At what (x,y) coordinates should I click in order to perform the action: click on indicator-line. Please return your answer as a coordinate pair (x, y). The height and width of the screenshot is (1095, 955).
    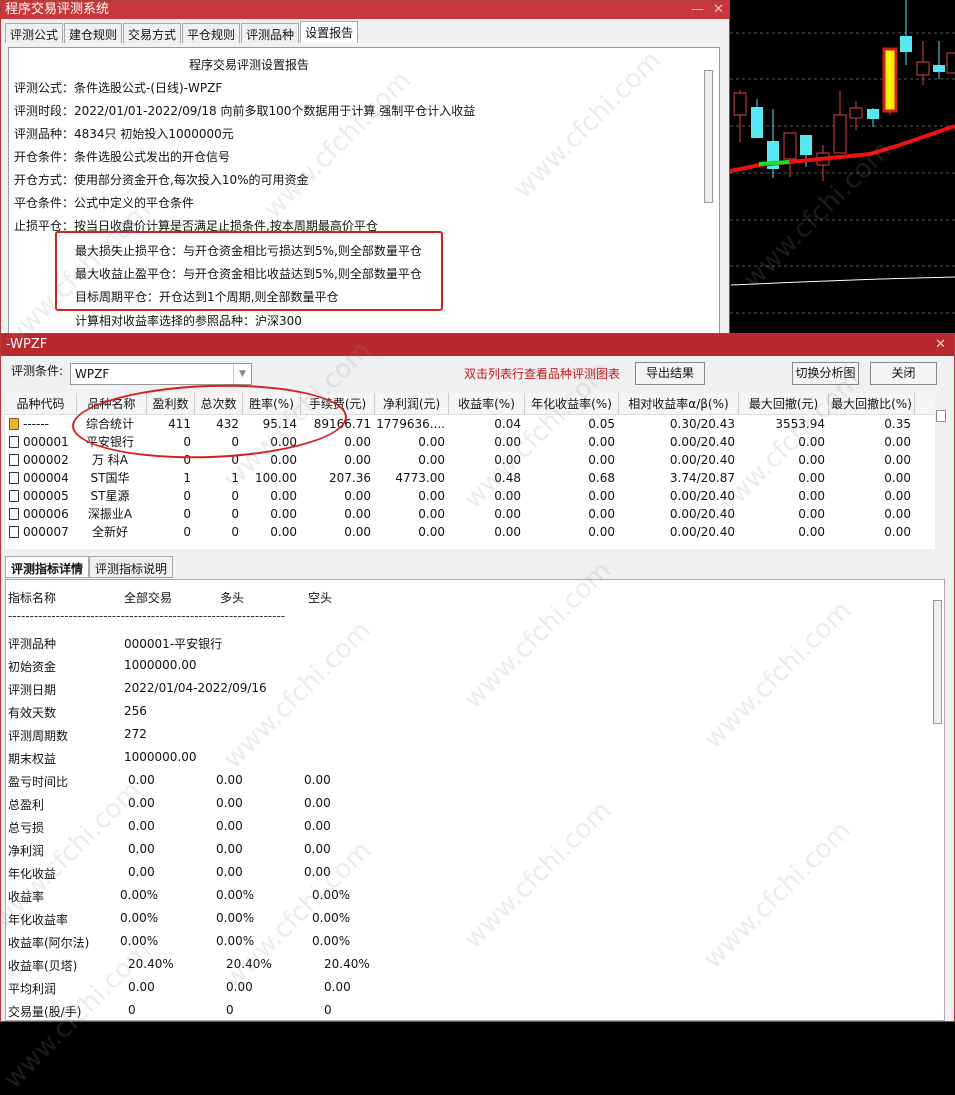
    Looking at the image, I should click on (842, 281).